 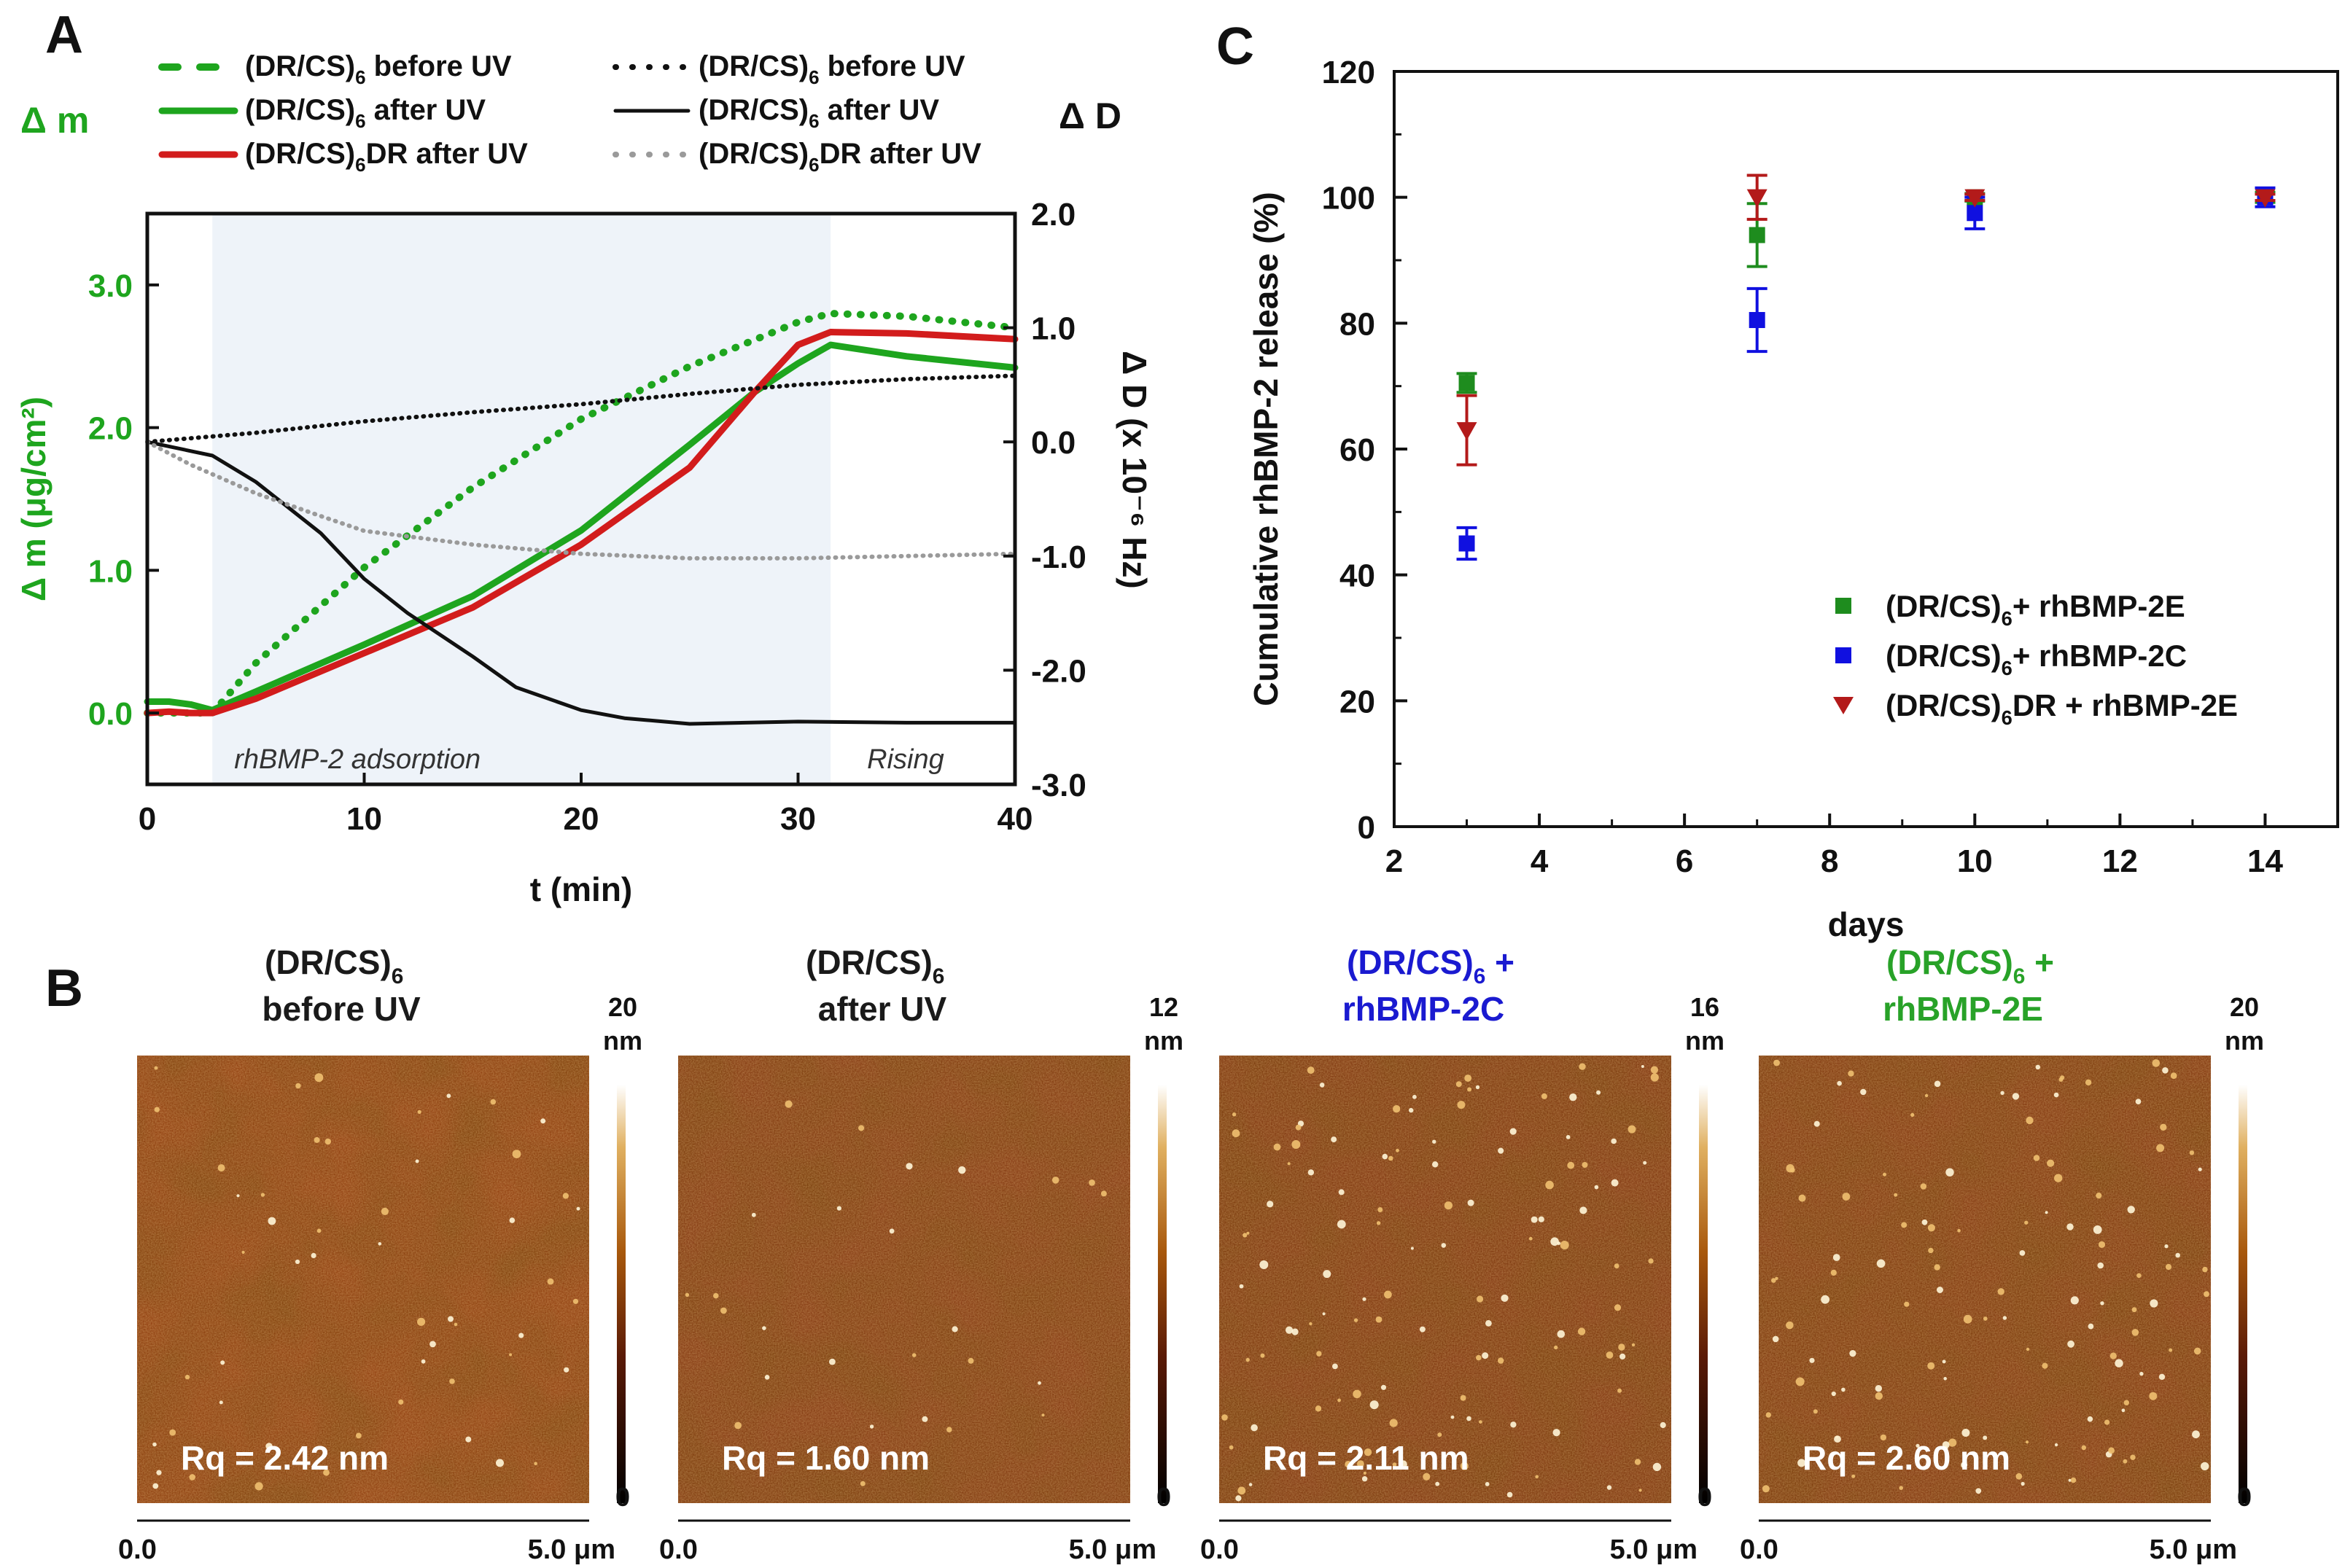 I want to click on c-legend-label-0-suffix: + rhBMP-2E, so click(x=2098, y=606).